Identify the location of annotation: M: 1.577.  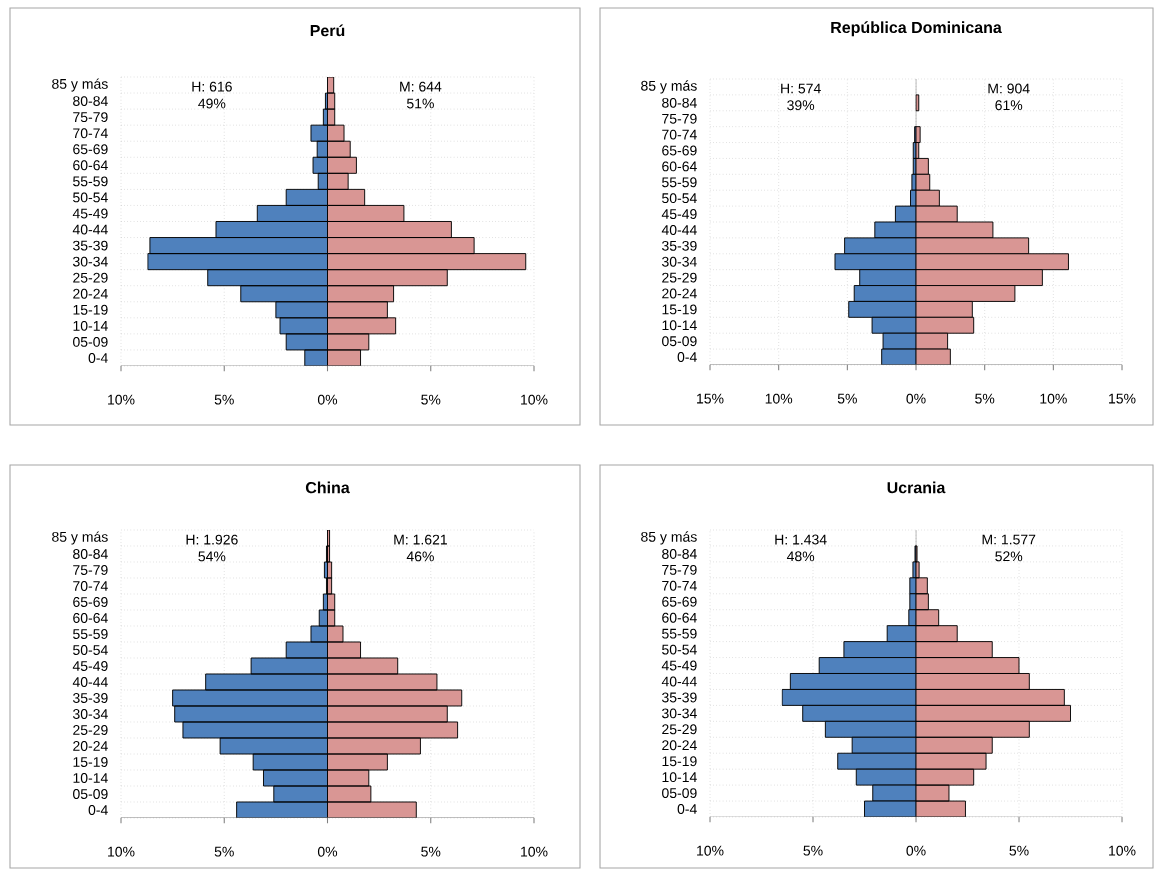
(1009, 539).